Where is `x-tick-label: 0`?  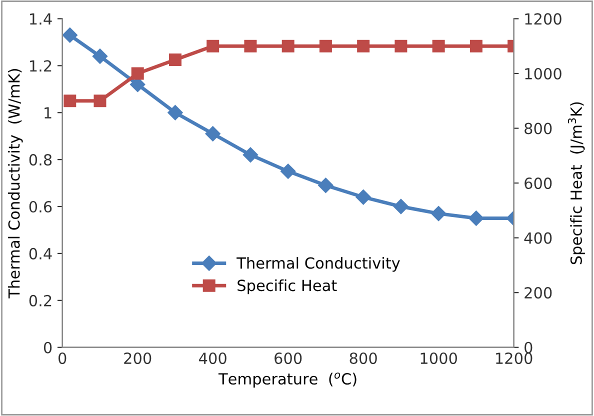
x-tick-label: 0 is located at coordinates (62, 358).